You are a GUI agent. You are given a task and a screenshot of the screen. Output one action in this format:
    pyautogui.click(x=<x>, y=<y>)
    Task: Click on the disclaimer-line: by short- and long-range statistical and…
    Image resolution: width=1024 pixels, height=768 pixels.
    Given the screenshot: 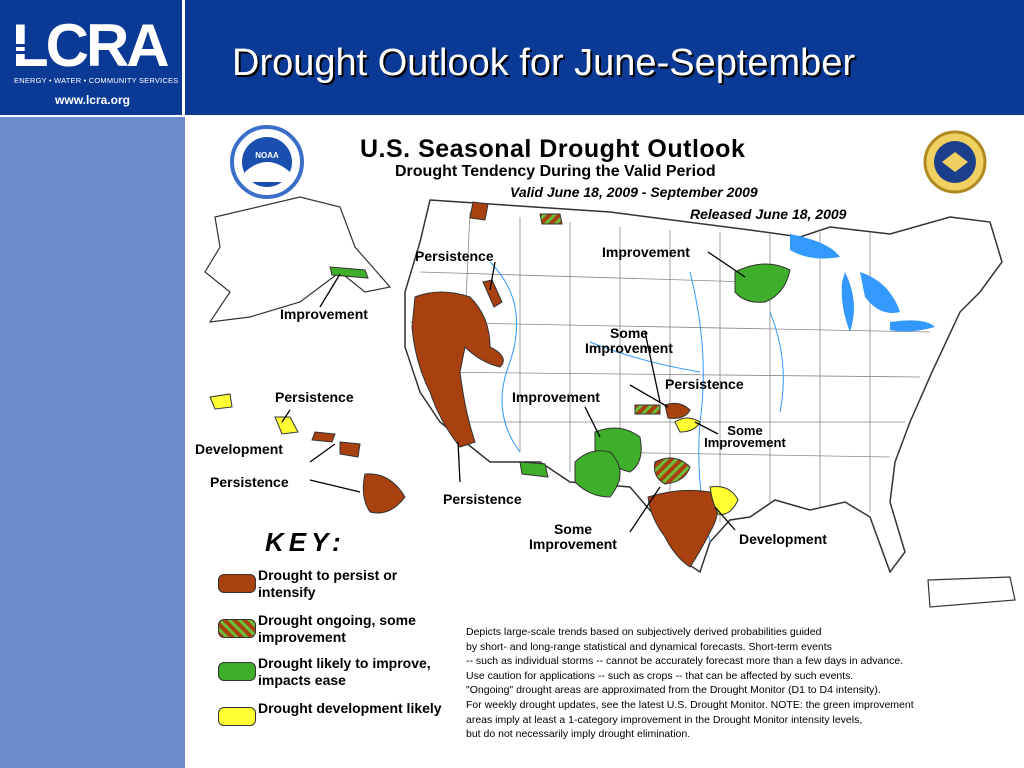 What is the action you would take?
    pyautogui.click(x=649, y=646)
    